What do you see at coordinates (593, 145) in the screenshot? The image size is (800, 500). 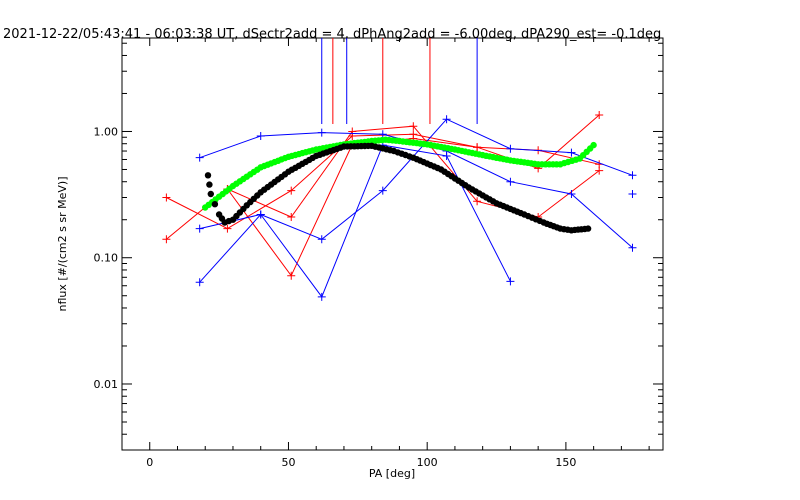 I see `green-fit-point` at bounding box center [593, 145].